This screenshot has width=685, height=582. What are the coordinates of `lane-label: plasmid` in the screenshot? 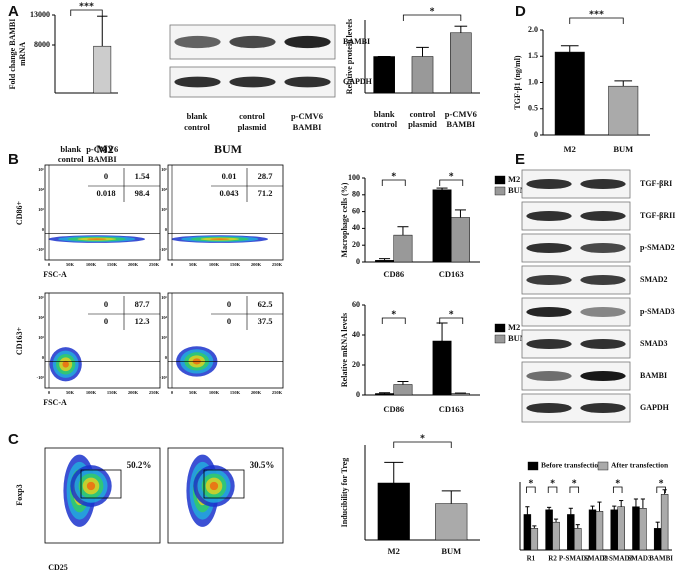 It's located at (252, 127).